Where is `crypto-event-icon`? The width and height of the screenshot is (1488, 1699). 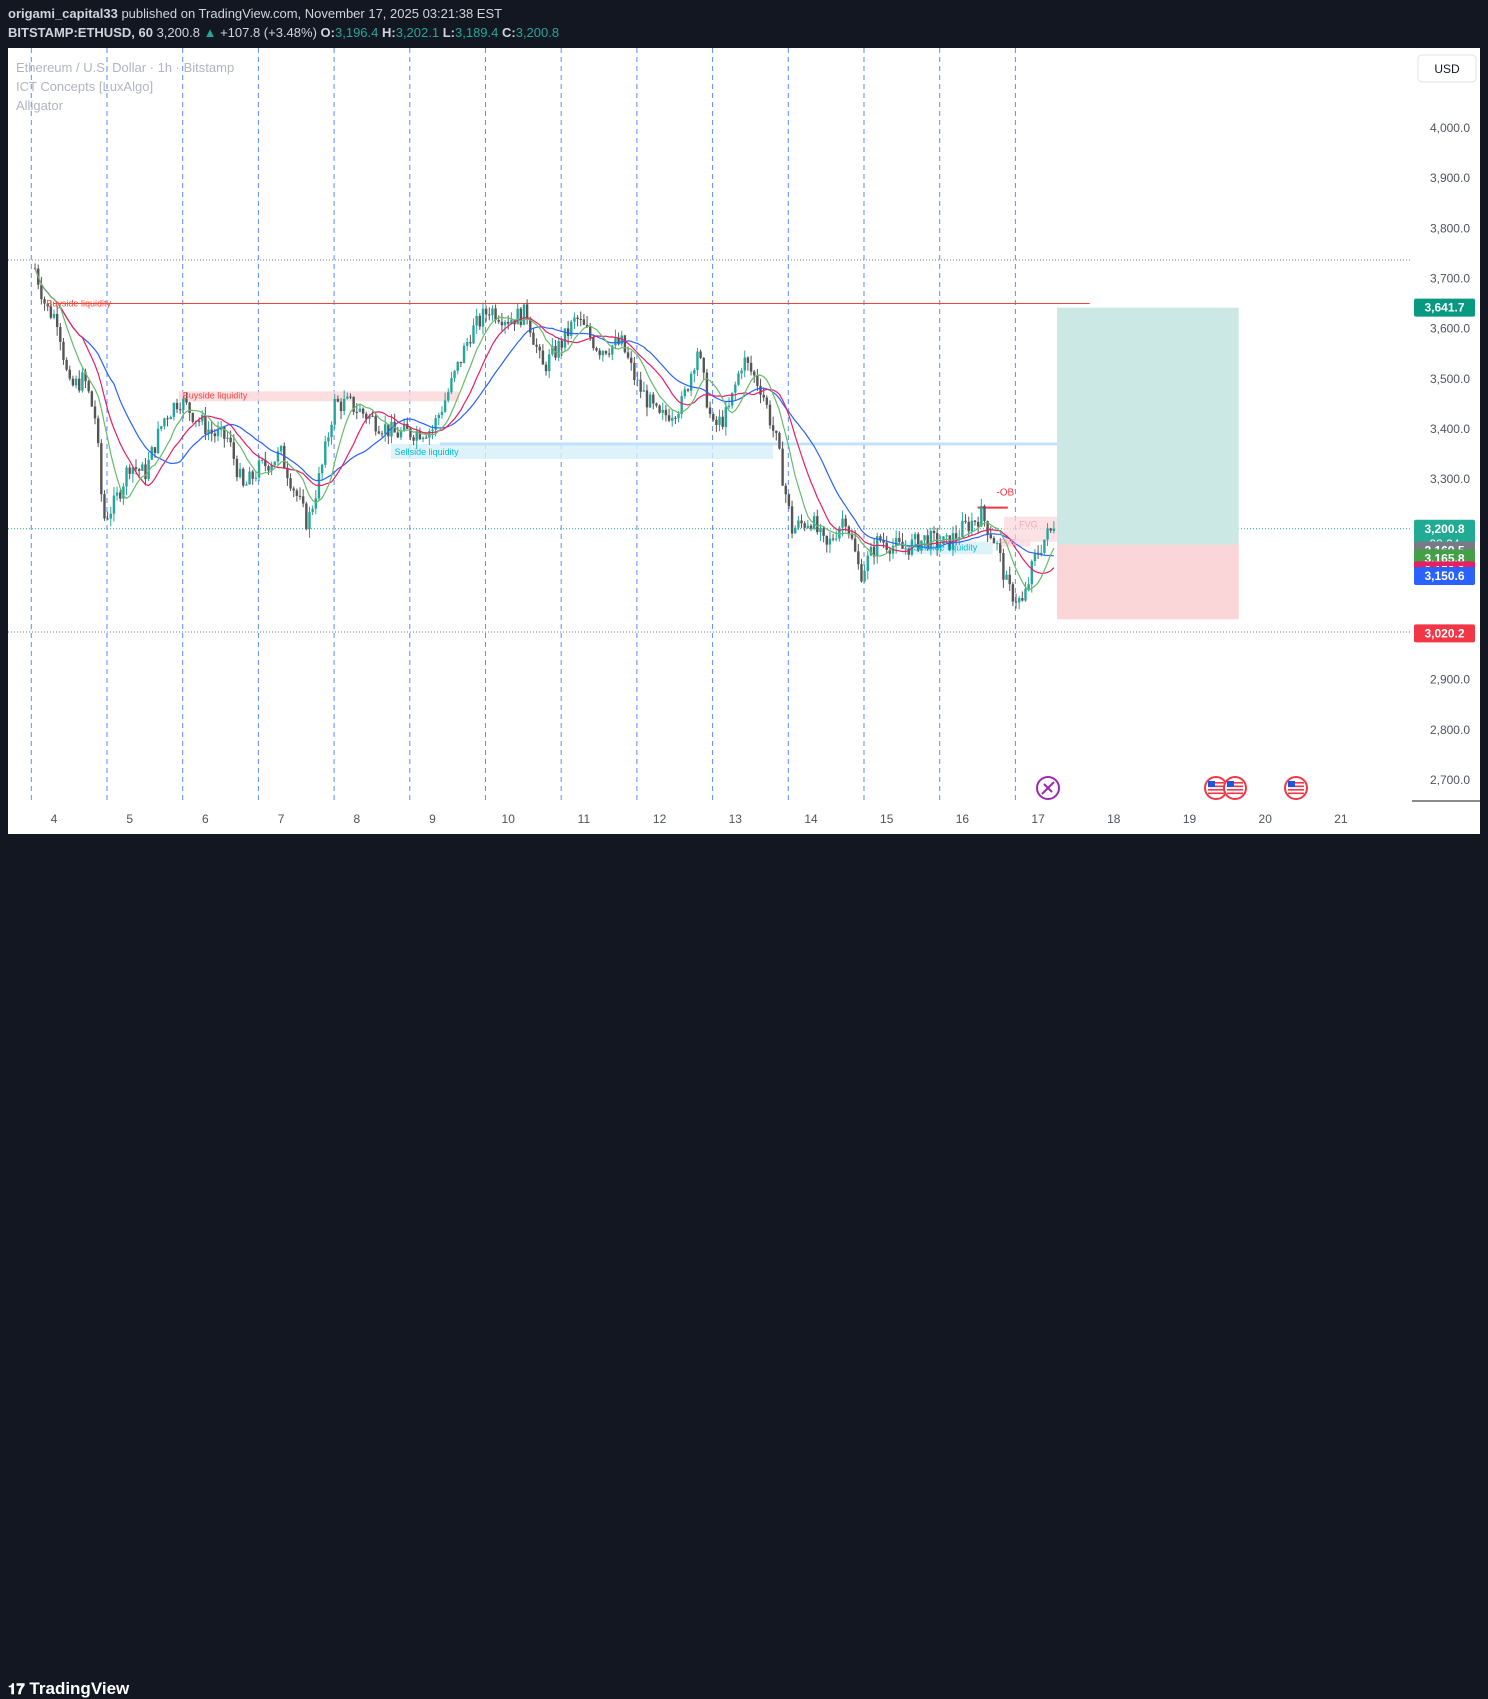
crypto-event-icon is located at coordinates (1048, 788).